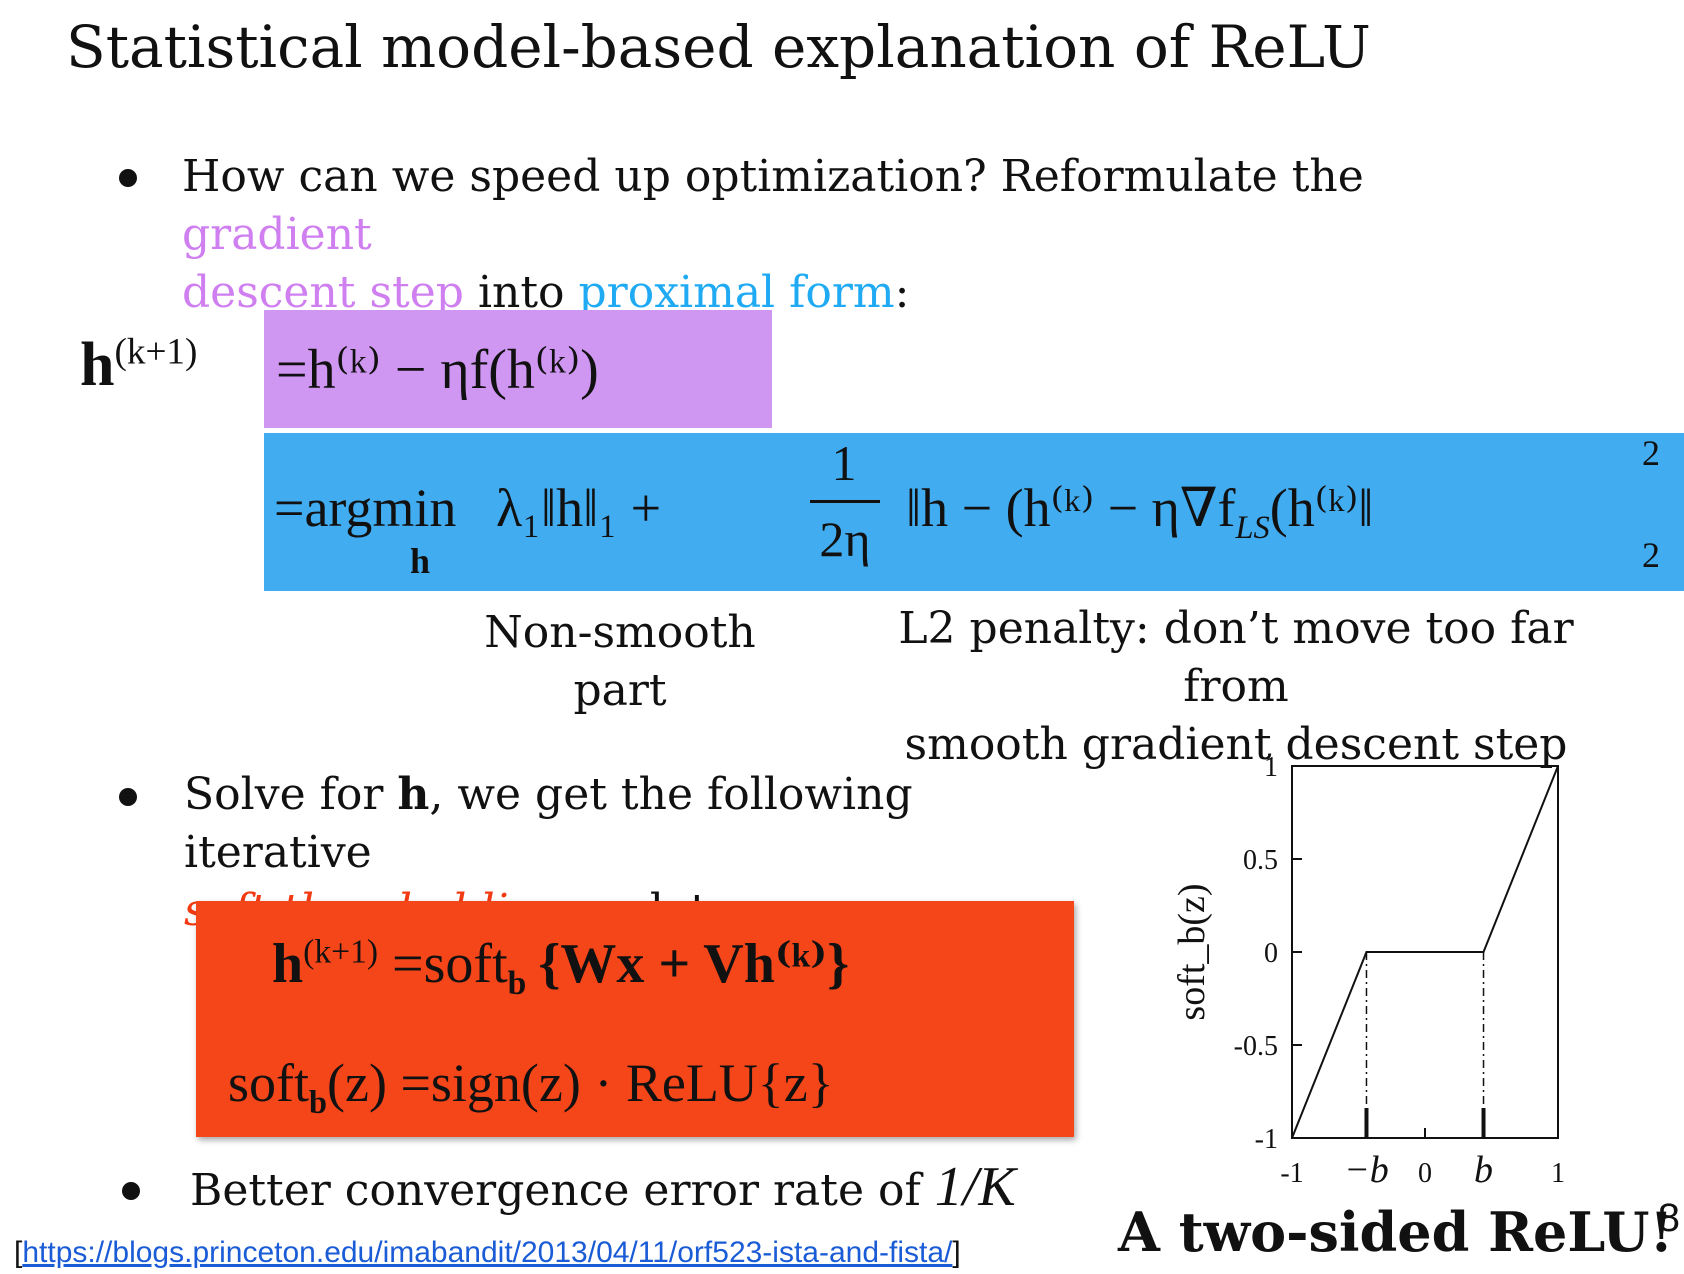 The width and height of the screenshot is (1684, 1274). Describe the element at coordinates (1558, 1173) in the screenshot. I see `x-tick-label: 1` at that location.